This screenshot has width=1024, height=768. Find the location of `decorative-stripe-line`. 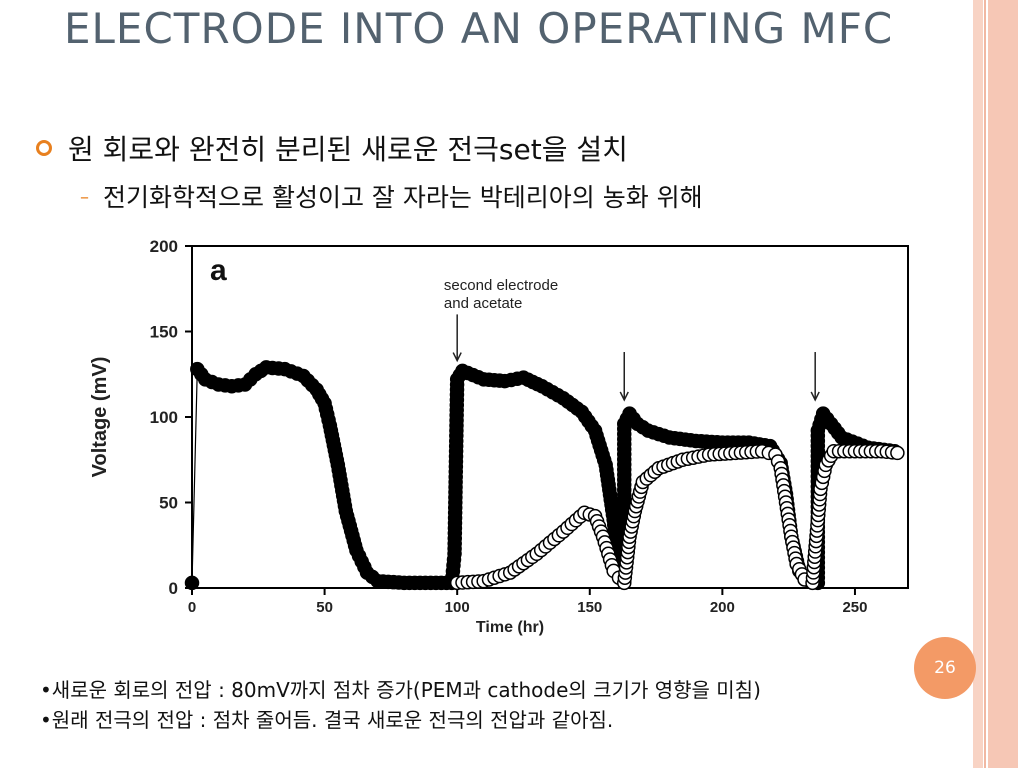

decorative-stripe-line is located at coordinates (985, 384).